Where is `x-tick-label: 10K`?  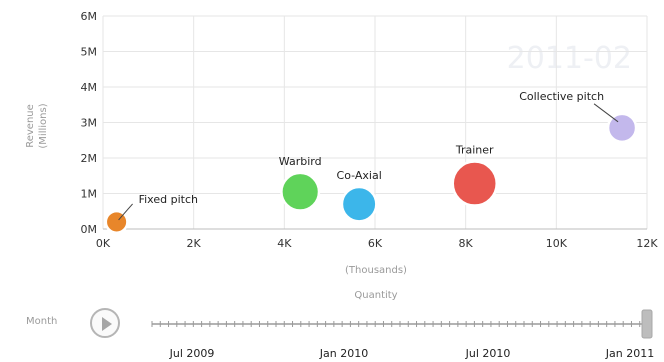 x-tick-label: 10K is located at coordinates (557, 243).